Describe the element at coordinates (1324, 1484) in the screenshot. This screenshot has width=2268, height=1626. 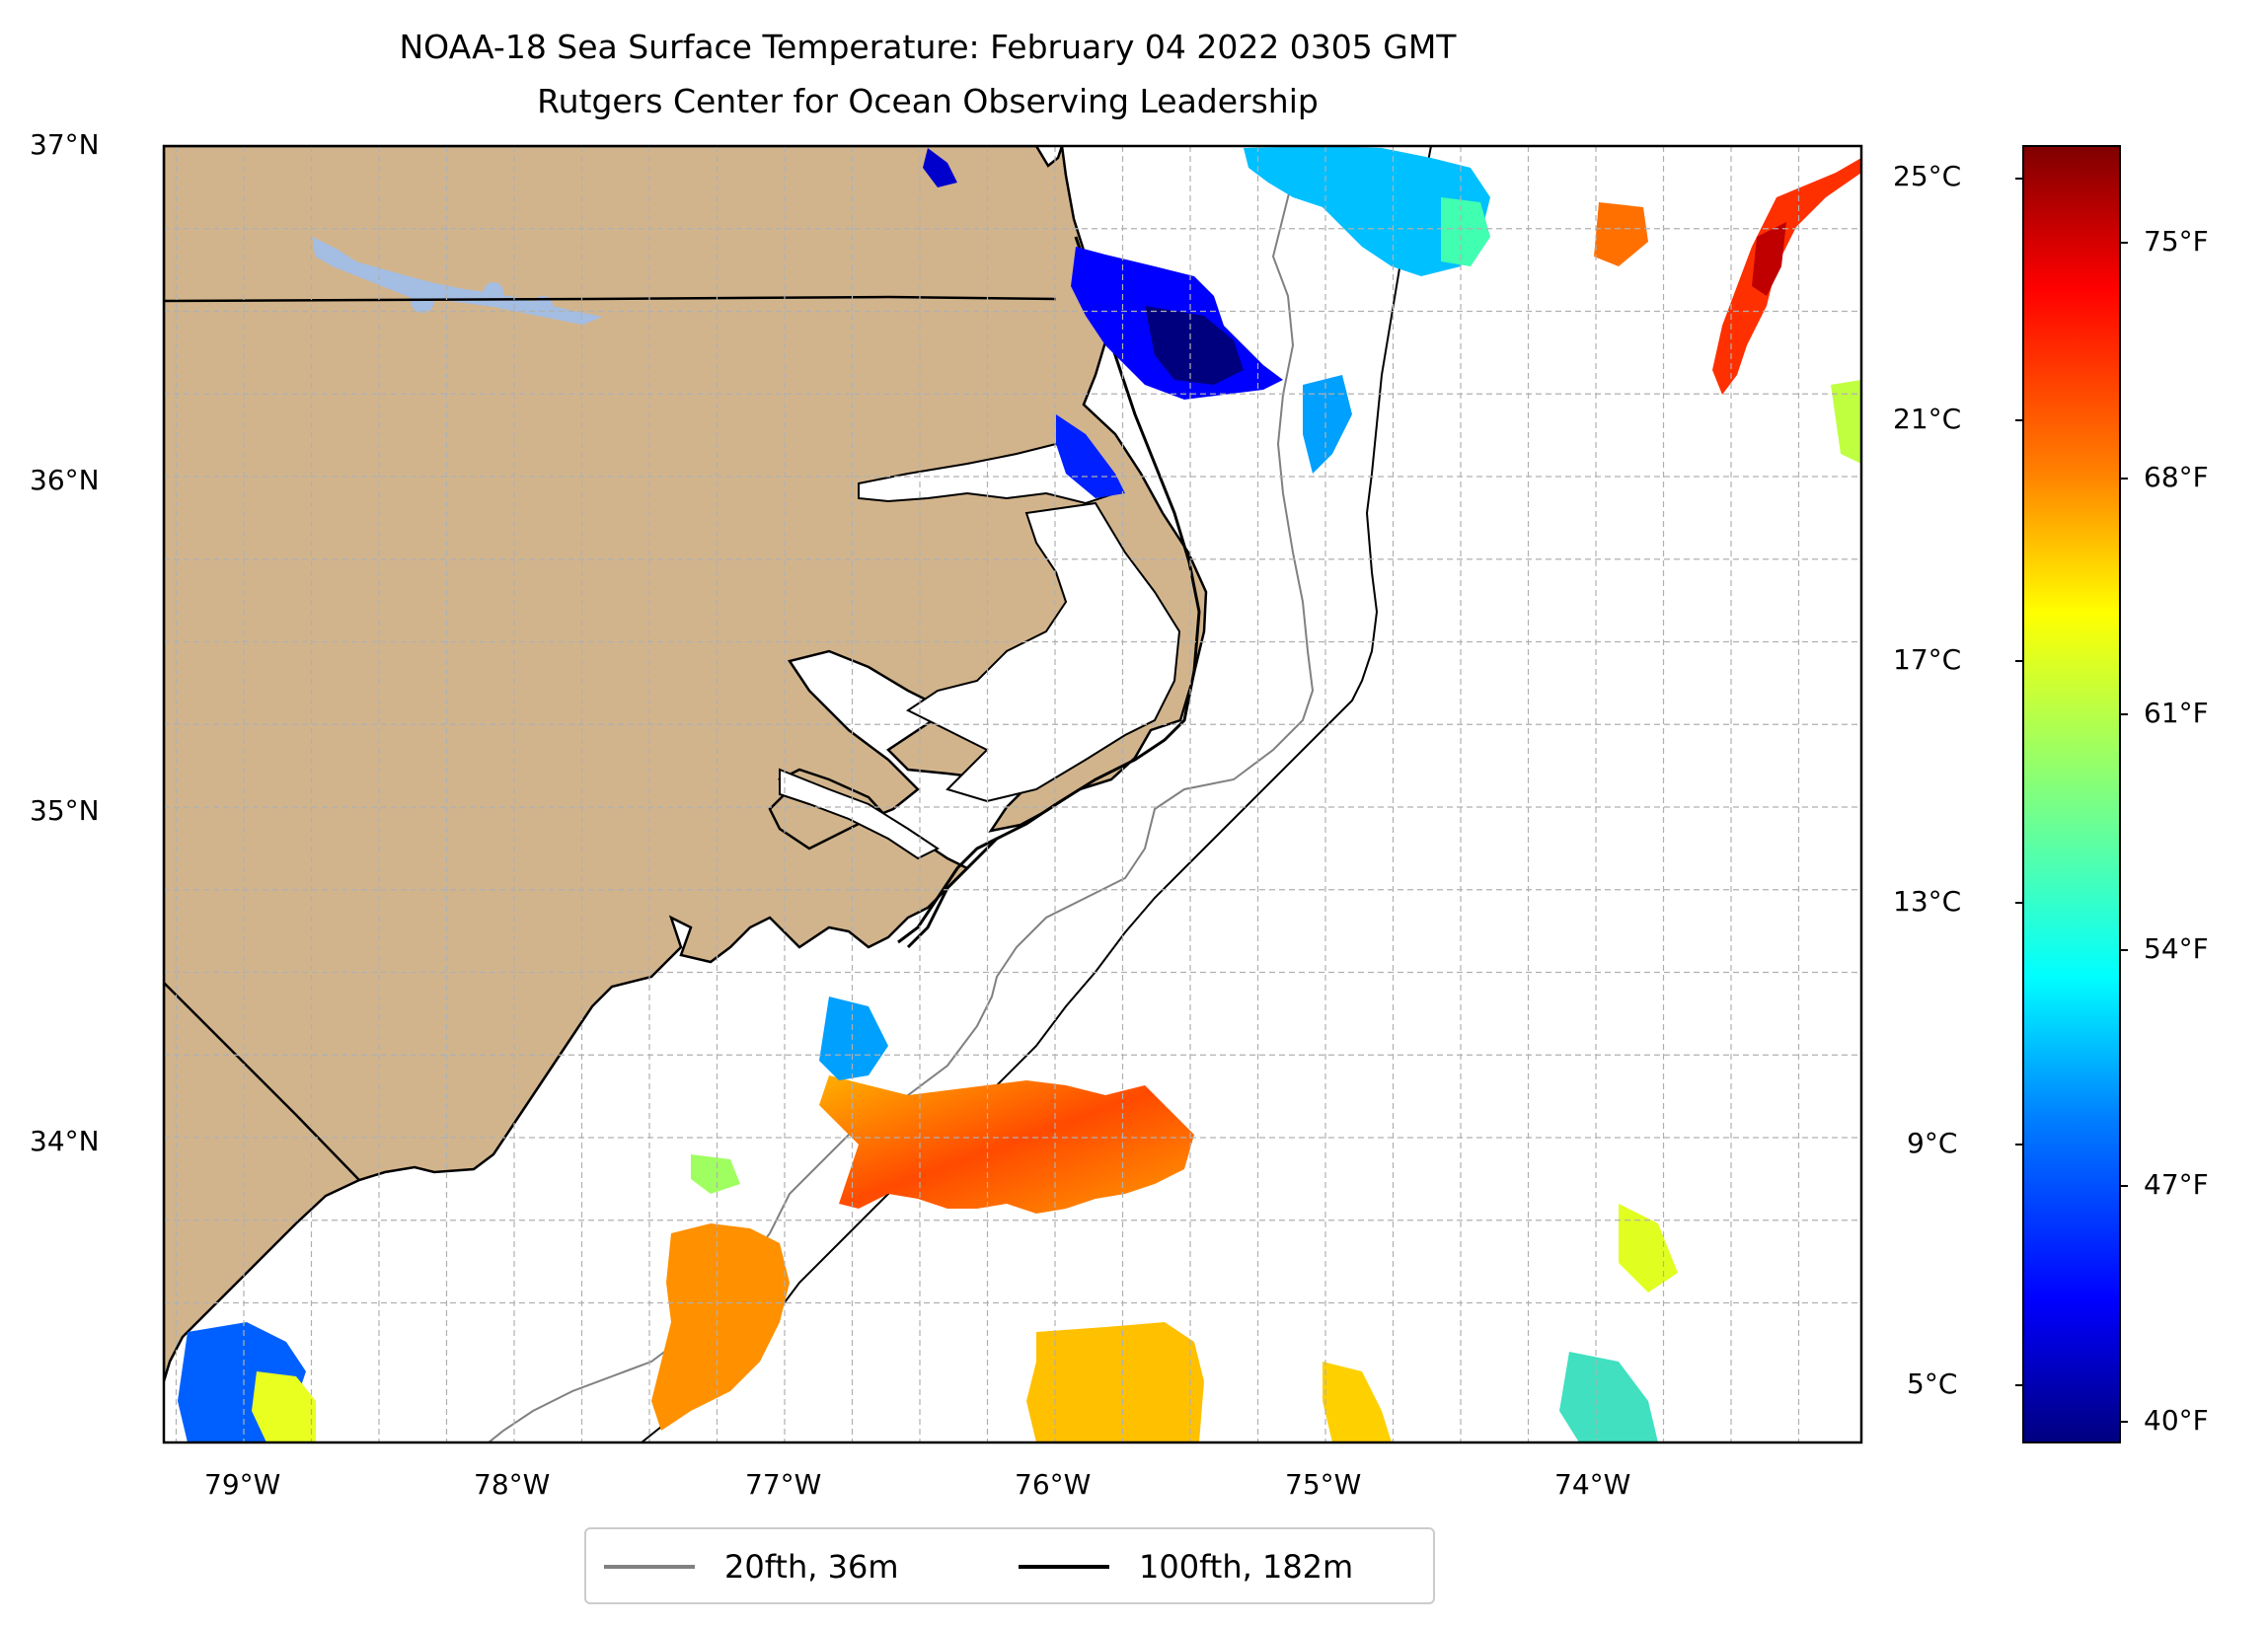
I see `lon-label: 75°W` at that location.